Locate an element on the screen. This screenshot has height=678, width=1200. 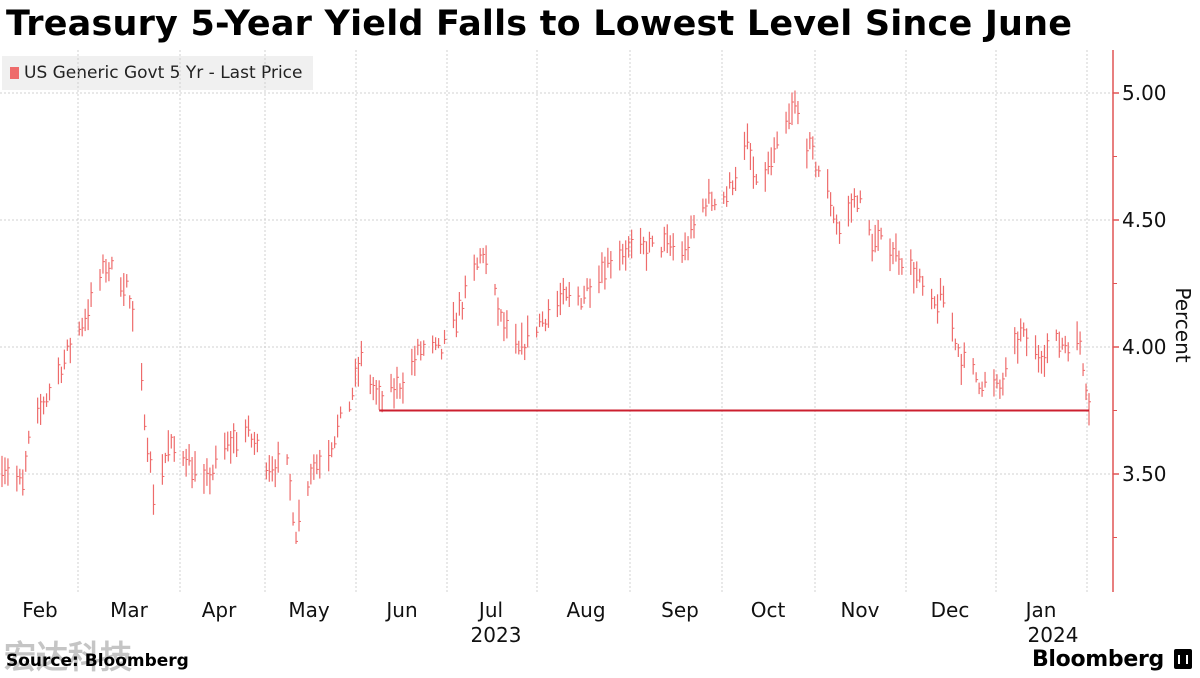
source-label: Source: Bloomberg is located at coordinates (97, 661).